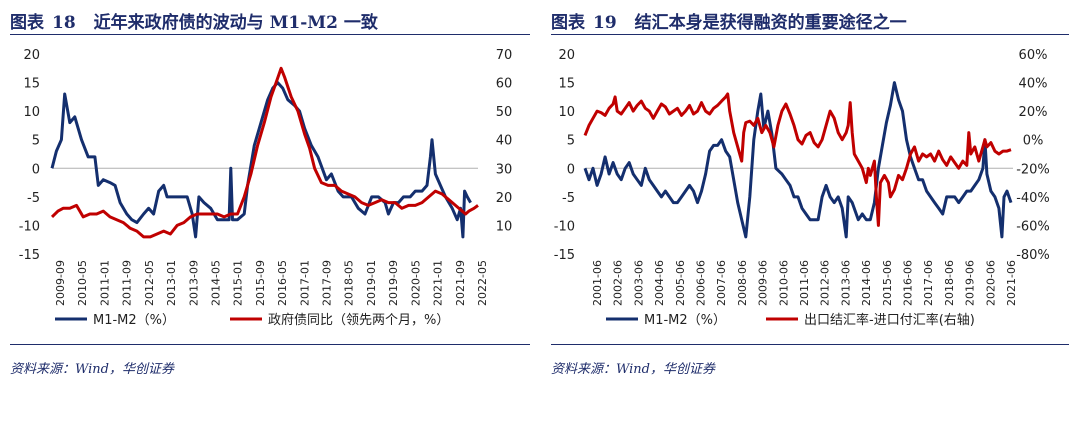 This screenshot has height=423, width=1069. What do you see at coordinates (60, 283) in the screenshot?
I see `x-tick-label: 2009-09` at bounding box center [60, 283].